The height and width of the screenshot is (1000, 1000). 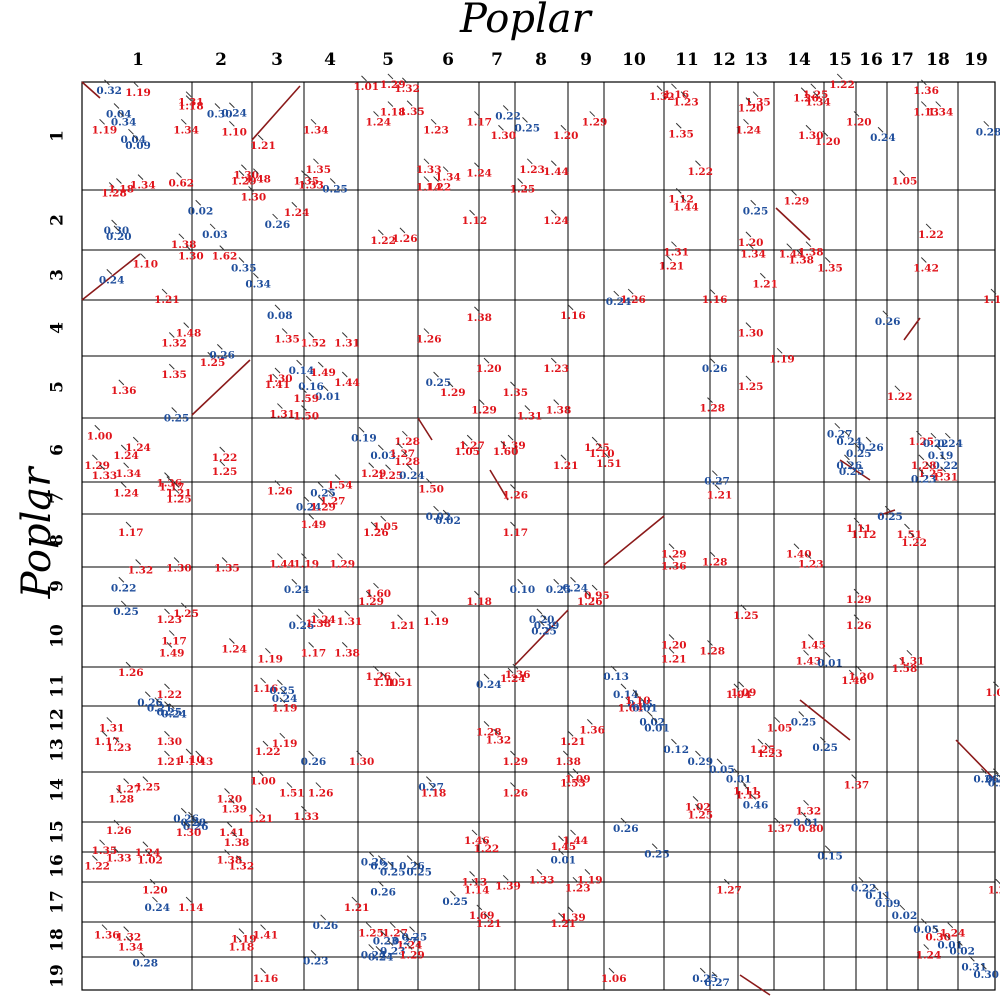 What do you see at coordinates (974, 967) in the screenshot?
I see `ks-value-label-blue: 0.31` at bounding box center [974, 967].